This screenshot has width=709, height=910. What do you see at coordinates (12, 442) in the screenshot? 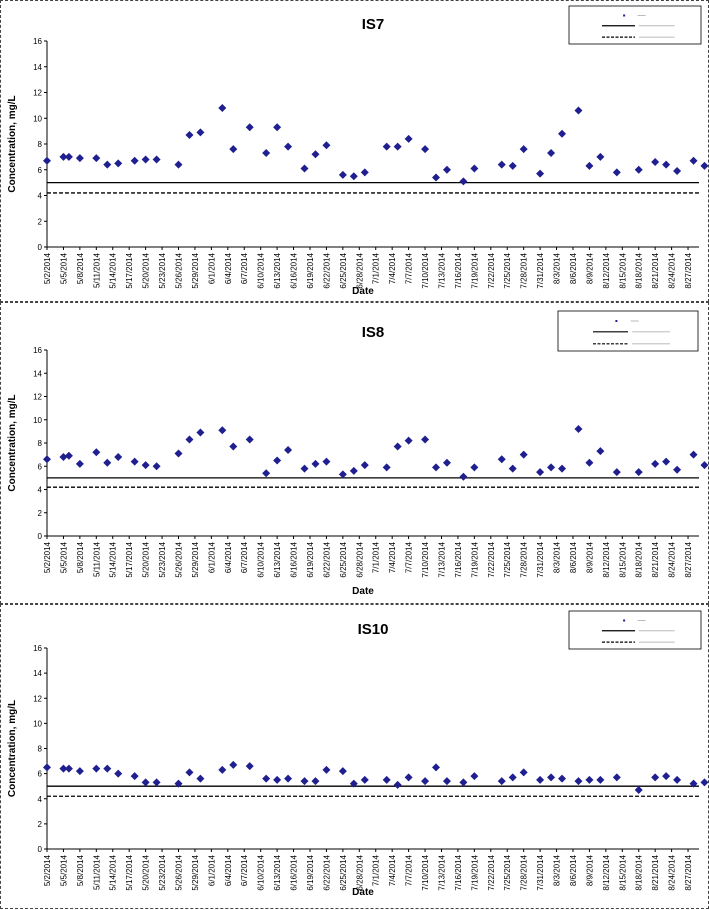
I see `y-axis-title: Concentration, mg/L` at bounding box center [12, 442].